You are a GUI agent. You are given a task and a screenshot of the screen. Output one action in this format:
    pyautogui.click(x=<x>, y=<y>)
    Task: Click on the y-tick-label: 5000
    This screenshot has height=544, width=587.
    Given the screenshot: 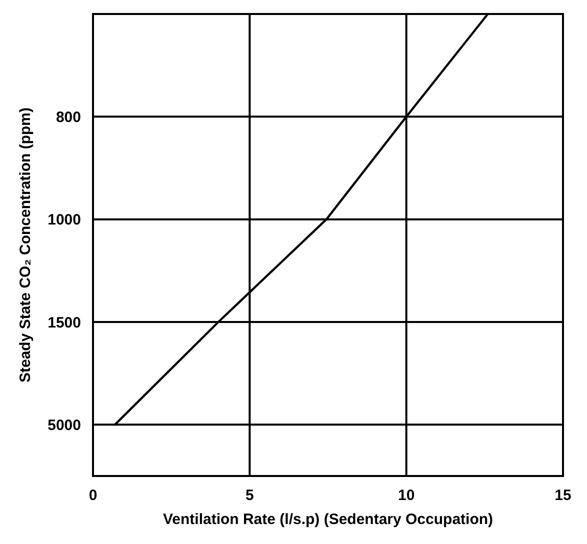 What is the action you would take?
    pyautogui.click(x=64, y=425)
    